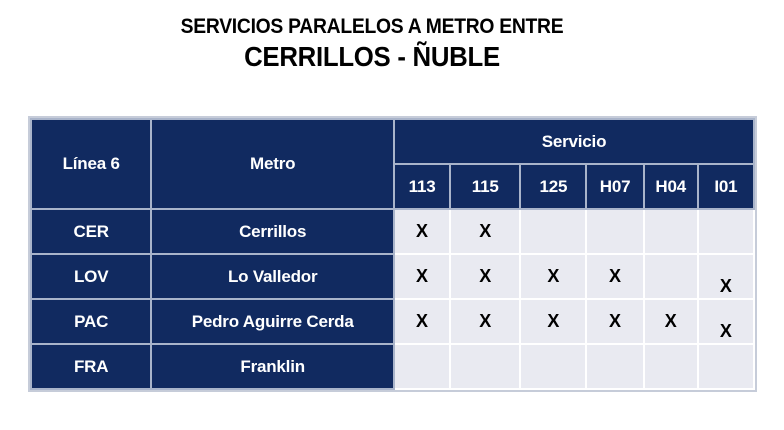 The width and height of the screenshot is (784, 430). I want to click on station-name-cell: Cerrillos, so click(272, 231).